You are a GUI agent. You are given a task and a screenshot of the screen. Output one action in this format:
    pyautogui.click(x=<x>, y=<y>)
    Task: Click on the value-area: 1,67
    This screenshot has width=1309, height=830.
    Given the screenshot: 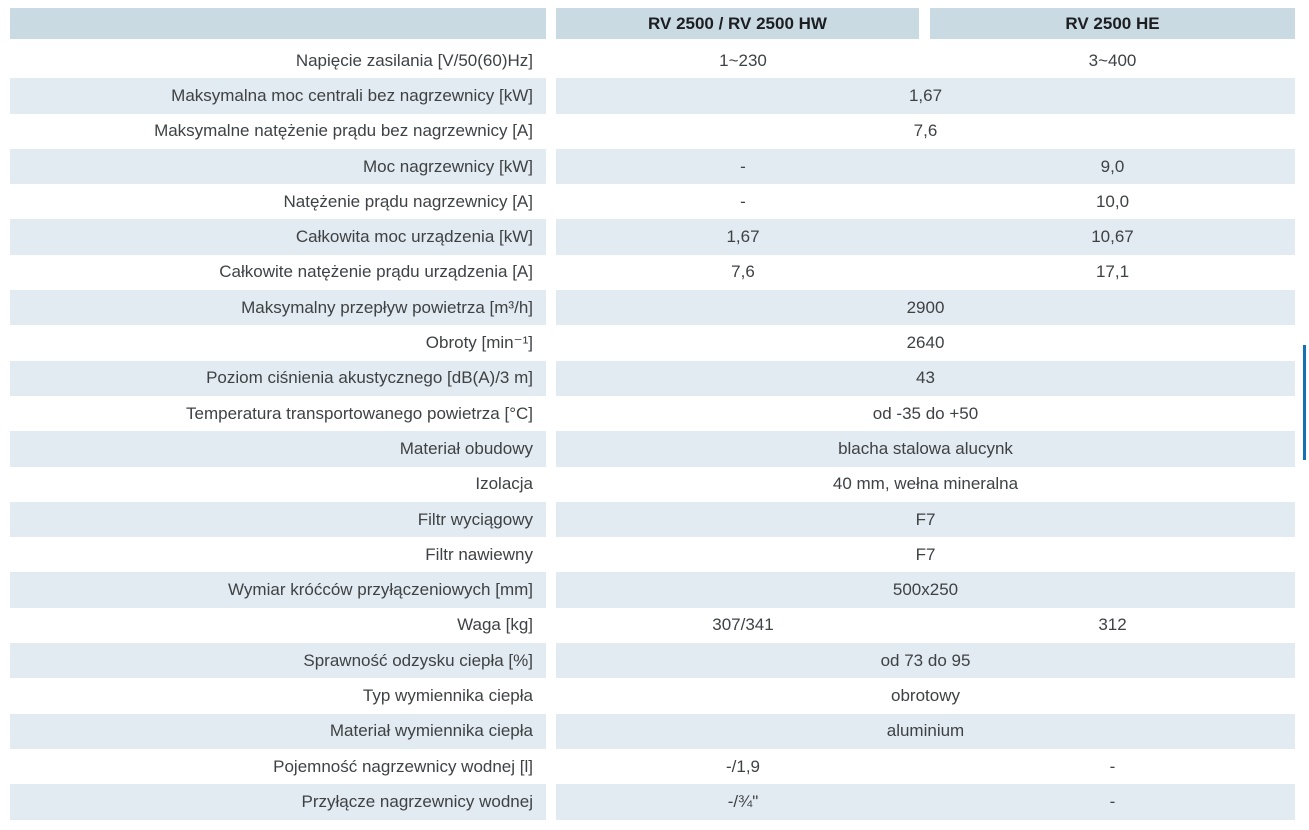 What is the action you would take?
    pyautogui.click(x=925, y=96)
    